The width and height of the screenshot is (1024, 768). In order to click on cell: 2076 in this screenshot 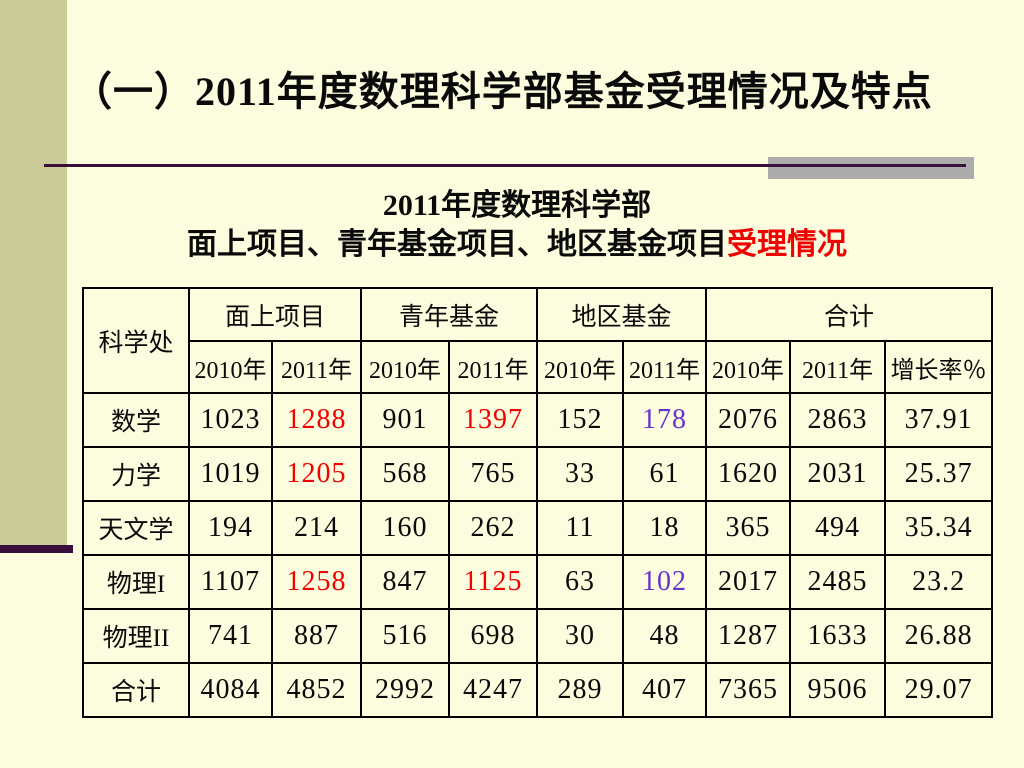, I will do `click(748, 420)`.